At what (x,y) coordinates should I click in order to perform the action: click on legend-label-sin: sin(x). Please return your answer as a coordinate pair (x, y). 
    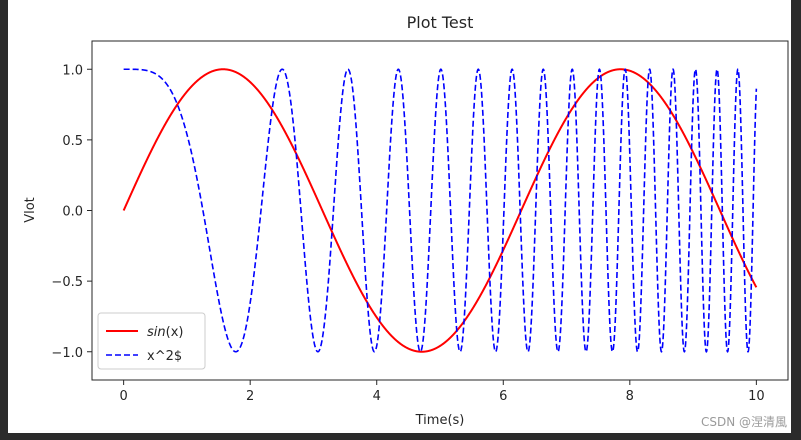
    Looking at the image, I should click on (165, 332).